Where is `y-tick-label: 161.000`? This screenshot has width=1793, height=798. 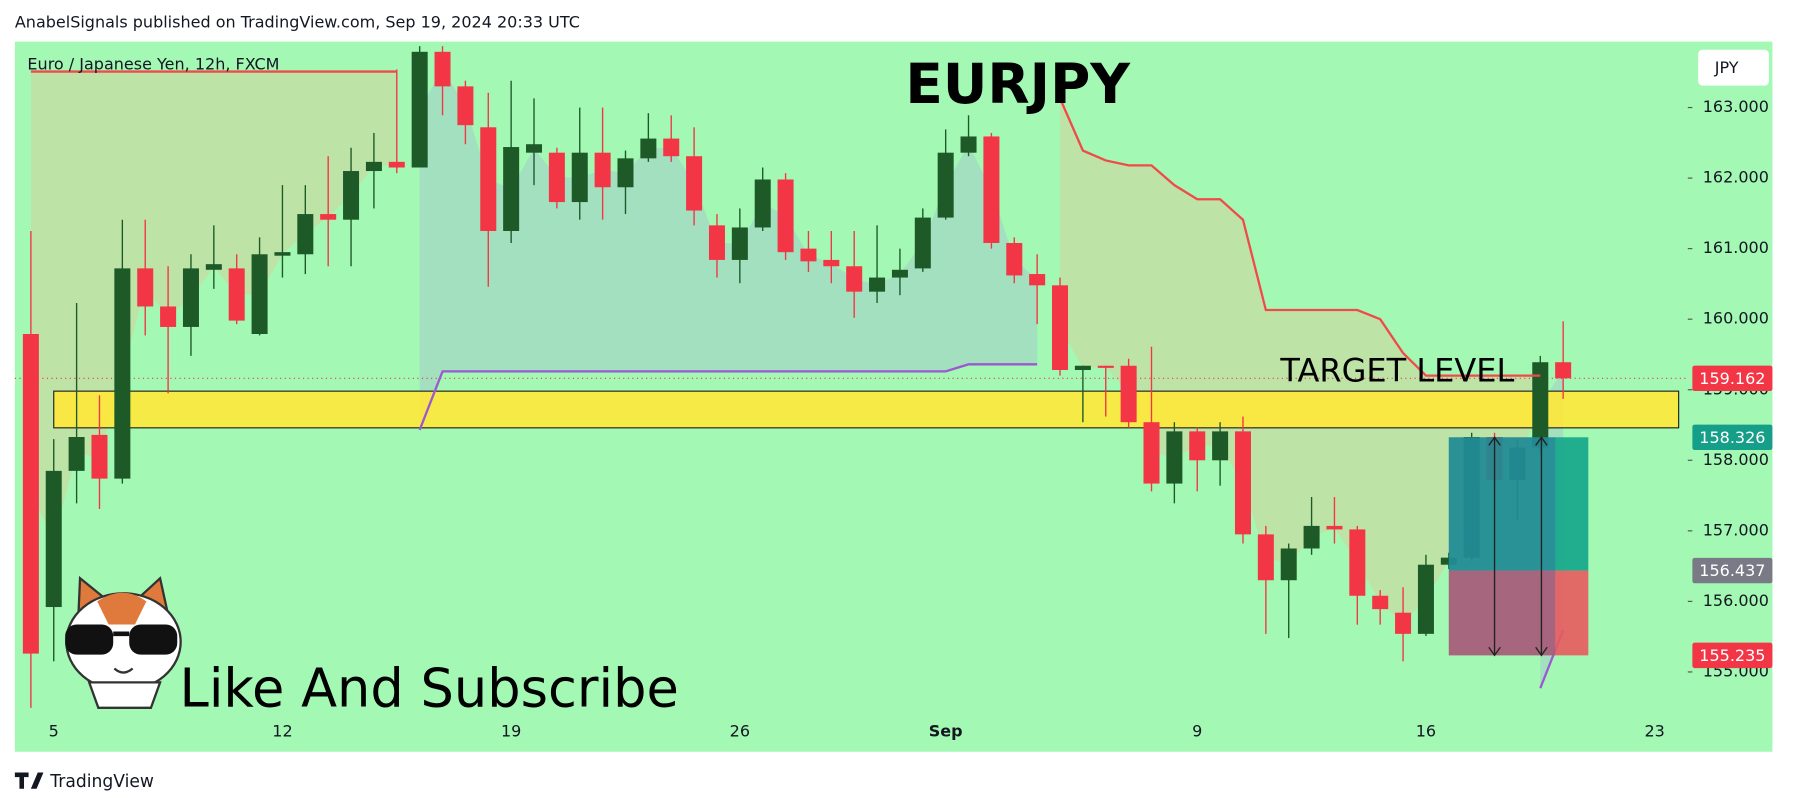 y-tick-label: 161.000 is located at coordinates (1736, 247).